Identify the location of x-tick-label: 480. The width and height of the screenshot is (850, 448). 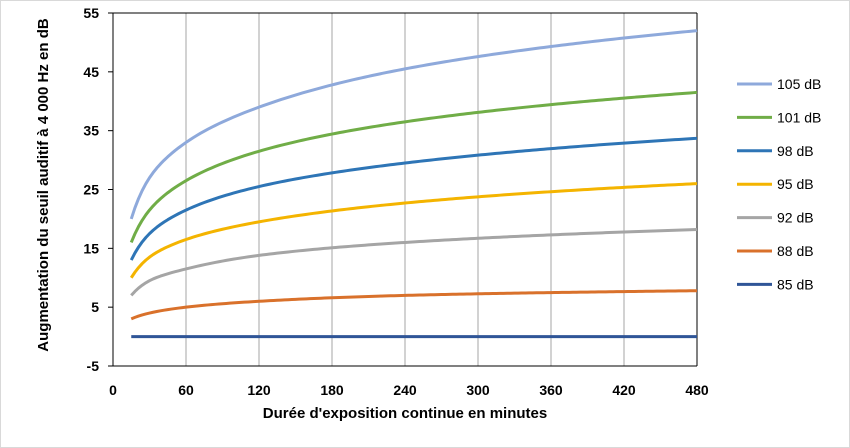
(697, 390).